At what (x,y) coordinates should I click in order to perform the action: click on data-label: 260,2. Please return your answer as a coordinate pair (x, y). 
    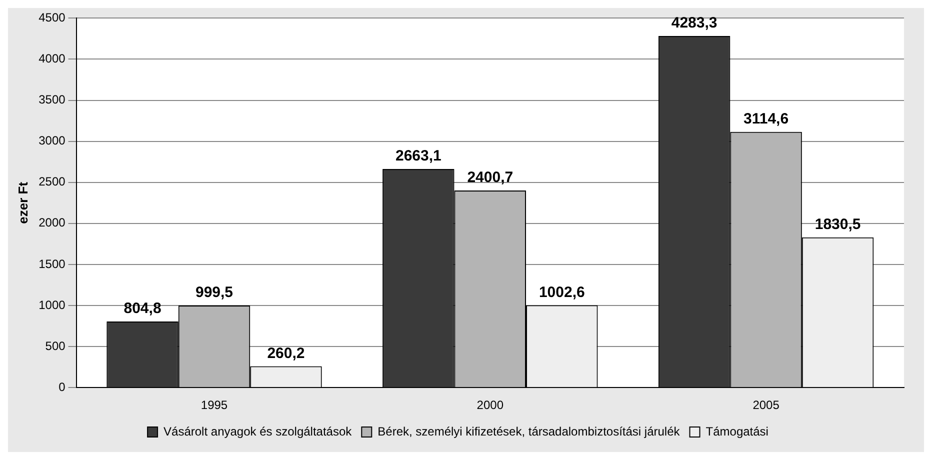
    Looking at the image, I should click on (286, 353).